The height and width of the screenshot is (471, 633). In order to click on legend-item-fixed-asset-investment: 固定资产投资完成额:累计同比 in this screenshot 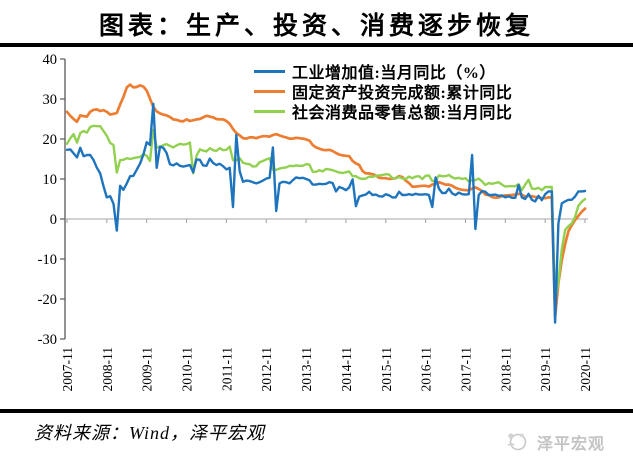, I will do `click(383, 91)`.